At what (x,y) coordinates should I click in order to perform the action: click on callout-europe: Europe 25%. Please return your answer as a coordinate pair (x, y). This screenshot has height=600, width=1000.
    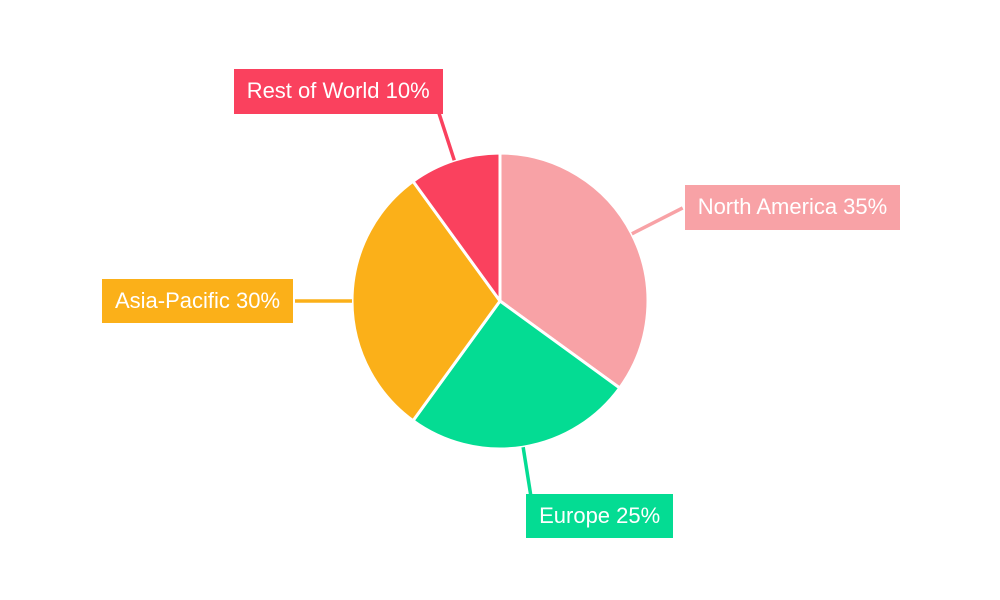
    Looking at the image, I should click on (600, 516).